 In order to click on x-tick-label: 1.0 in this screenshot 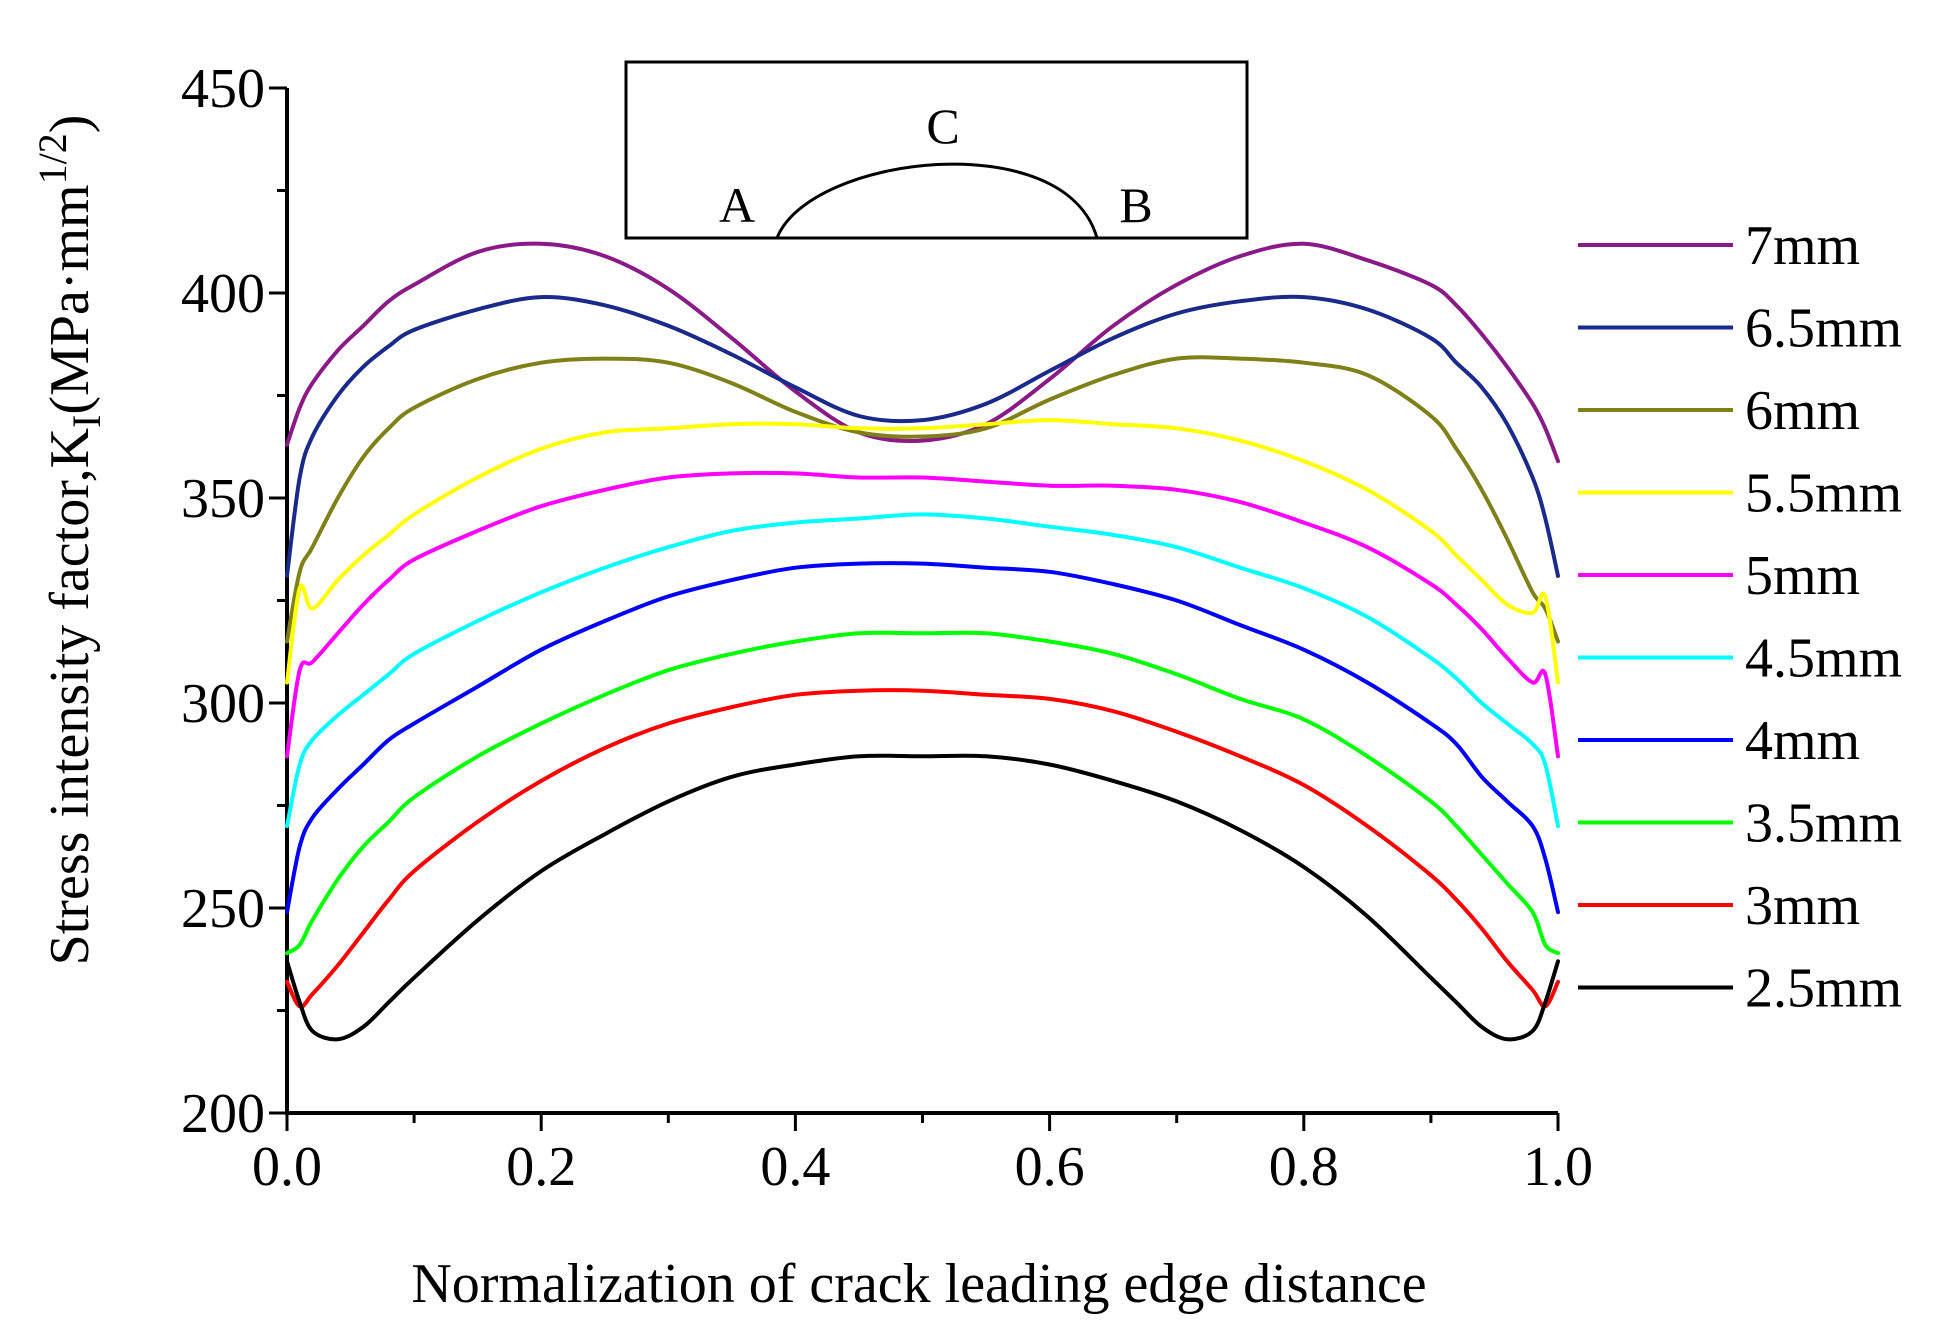, I will do `click(1558, 1167)`.